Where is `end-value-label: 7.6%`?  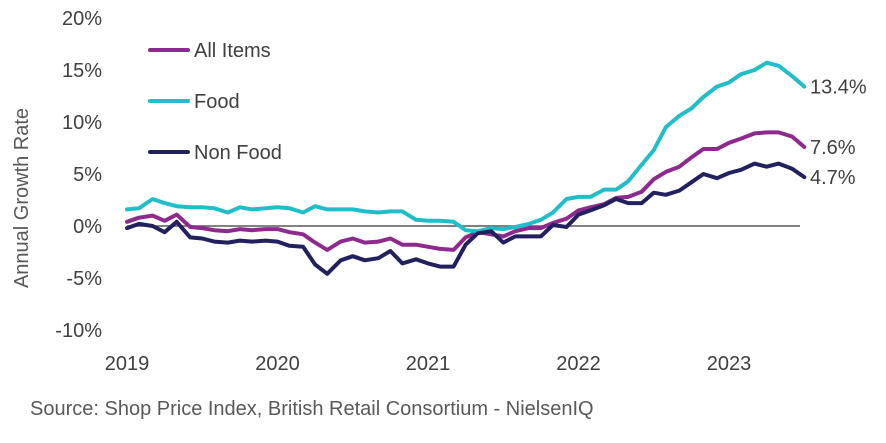 end-value-label: 7.6% is located at coordinates (833, 148).